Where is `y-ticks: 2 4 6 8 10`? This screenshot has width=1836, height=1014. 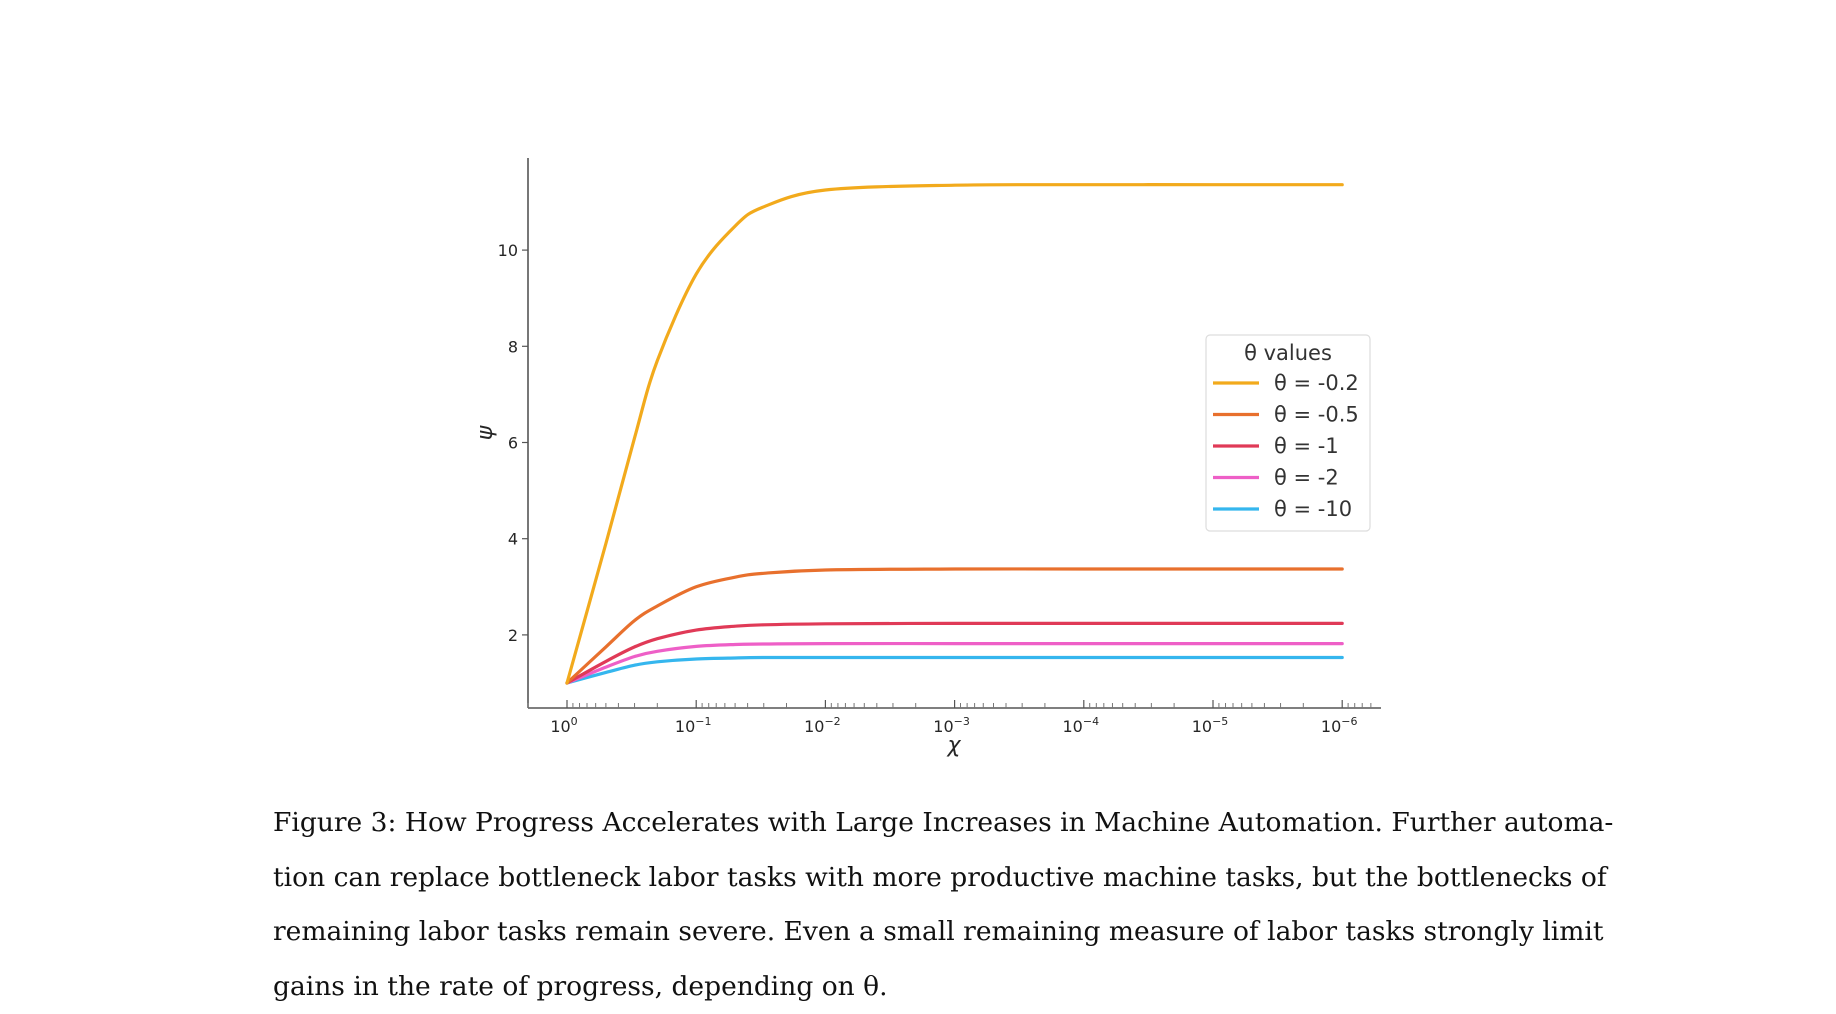
y-ticks: 2 4 6 8 10 is located at coordinates (513, 443).